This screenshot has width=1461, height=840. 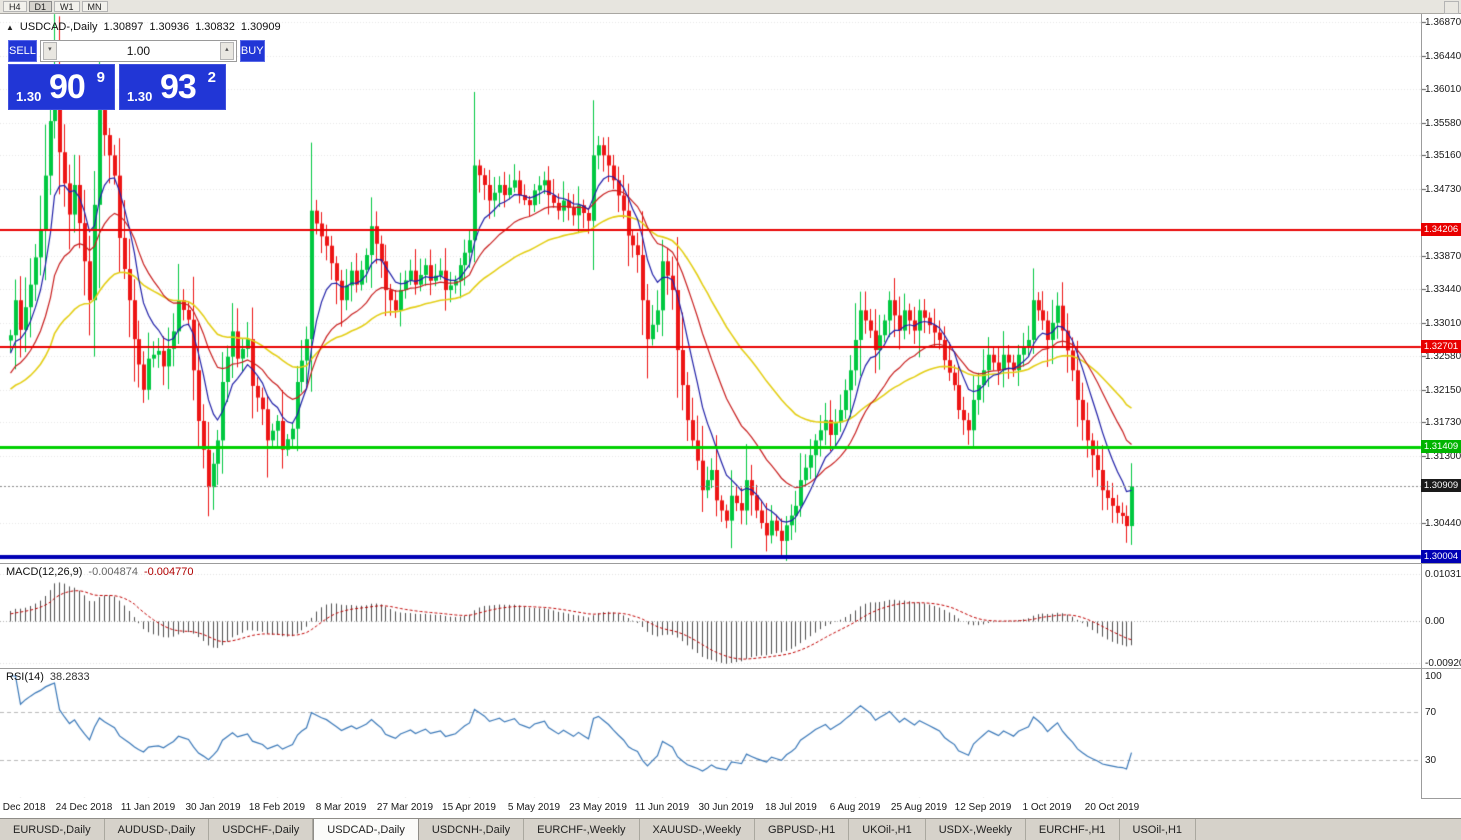 I want to click on chart-tab: USDCHF-,Daily, so click(x=261, y=829).